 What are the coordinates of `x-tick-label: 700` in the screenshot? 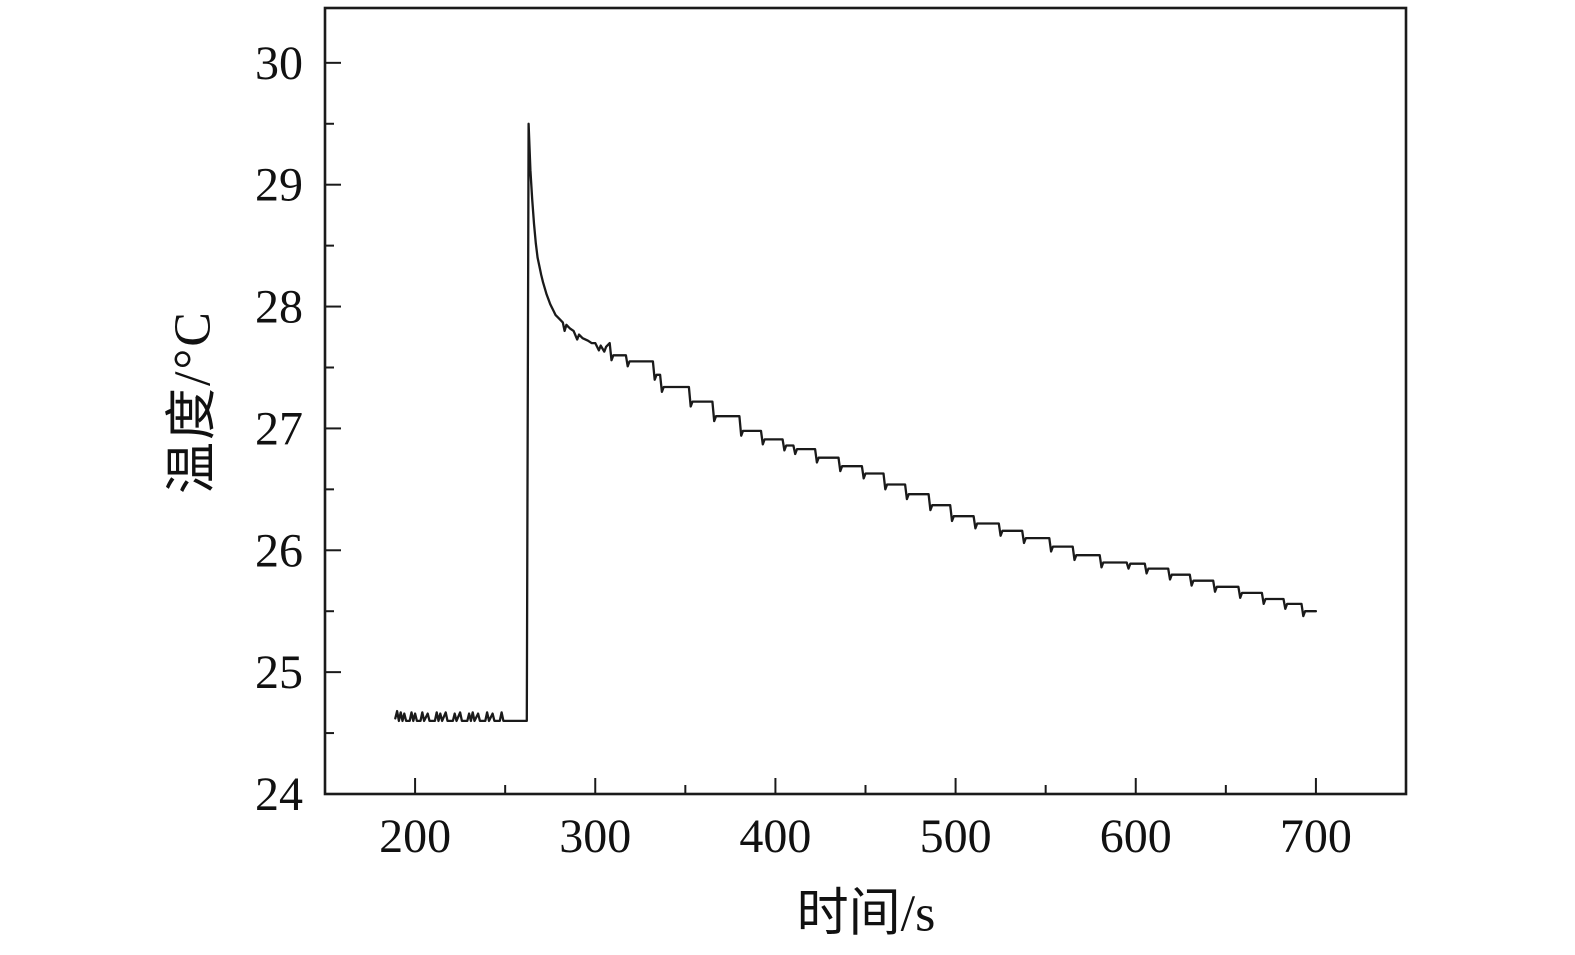 It's located at (1316, 836).